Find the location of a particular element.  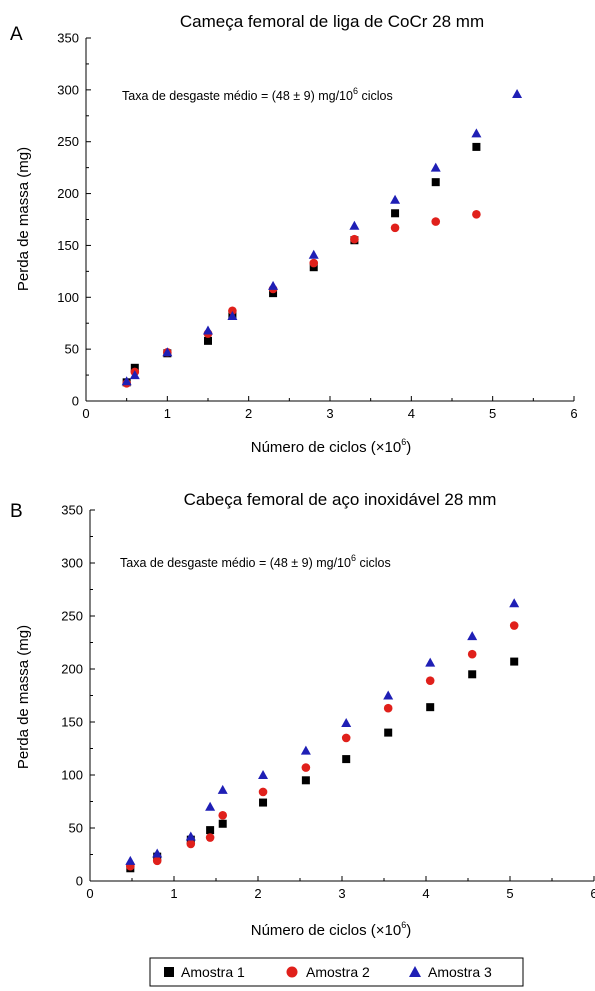

x-tick-label-b: 5 is located at coordinates (509, 893).